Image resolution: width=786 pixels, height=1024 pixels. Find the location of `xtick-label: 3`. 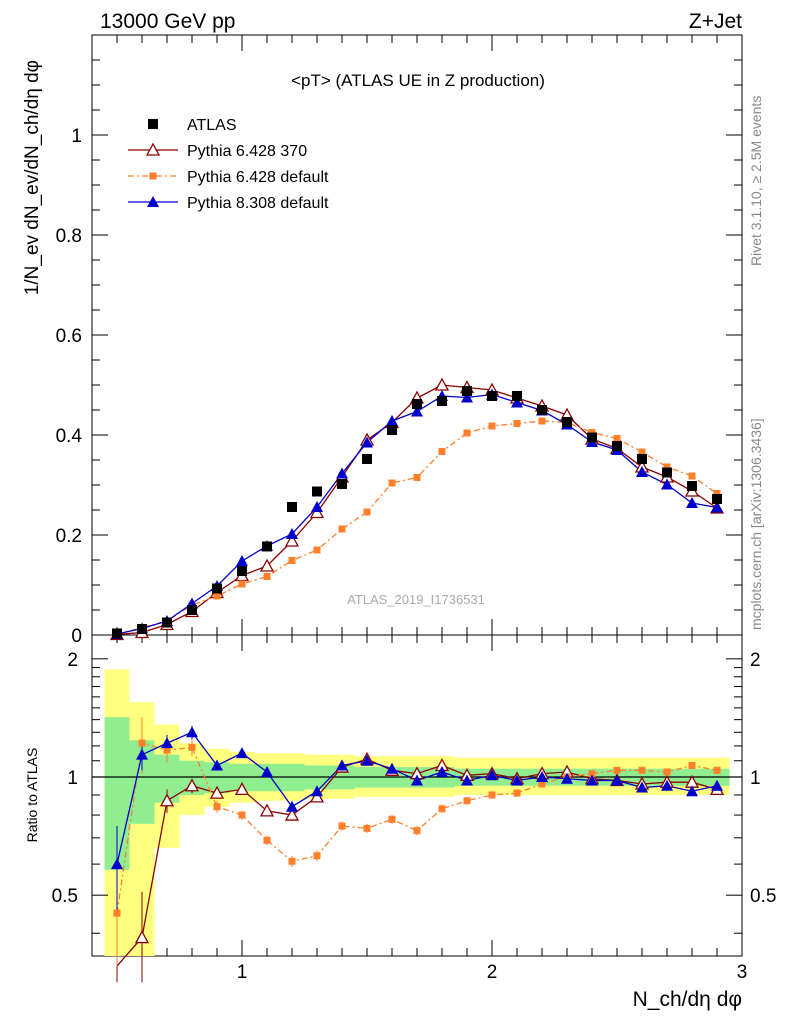

xtick-label: 3 is located at coordinates (742, 972).